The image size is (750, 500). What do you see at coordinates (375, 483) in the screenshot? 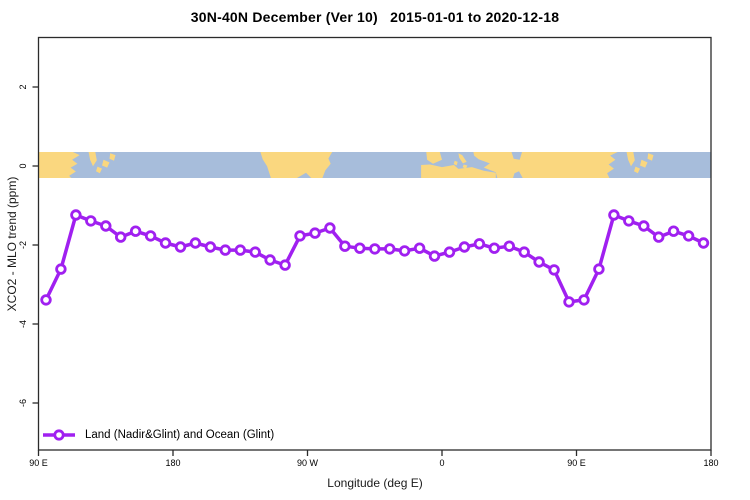
I see `x-axis-title: Longitude (deg E)` at bounding box center [375, 483].